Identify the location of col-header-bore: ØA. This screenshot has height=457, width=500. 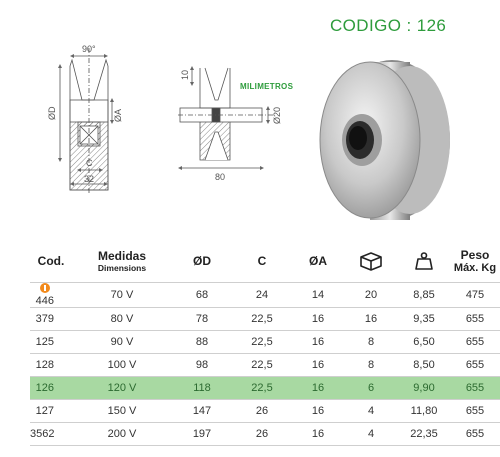
(318, 261).